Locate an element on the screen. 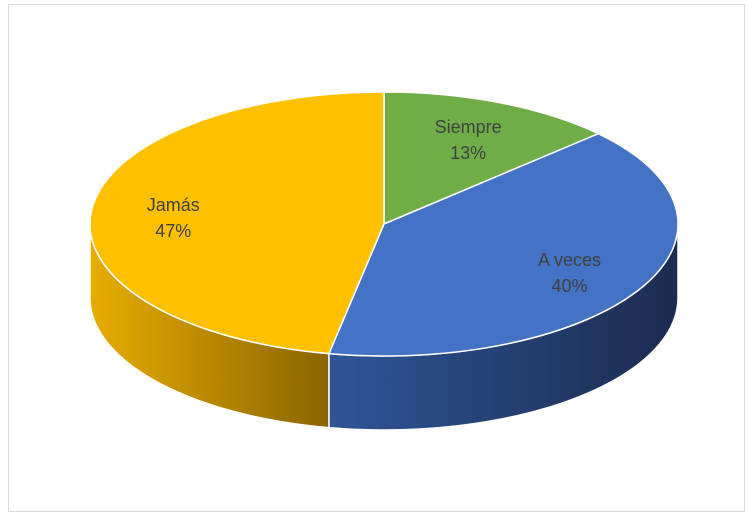  data-label-siempre: Siempre 13% is located at coordinates (468, 140).